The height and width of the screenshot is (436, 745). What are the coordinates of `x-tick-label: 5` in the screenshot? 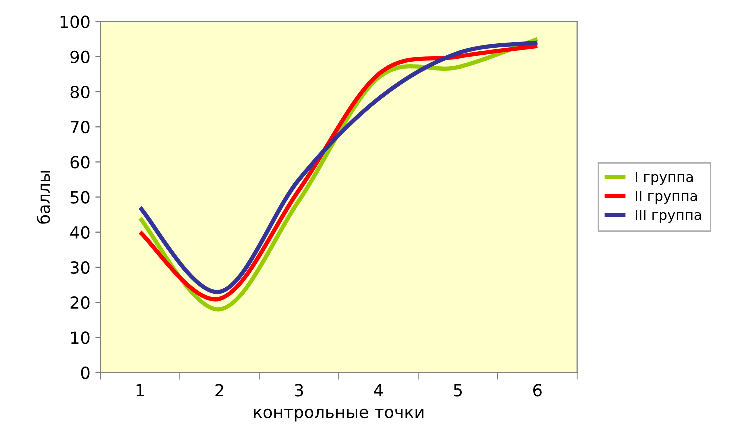 It's located at (458, 390).